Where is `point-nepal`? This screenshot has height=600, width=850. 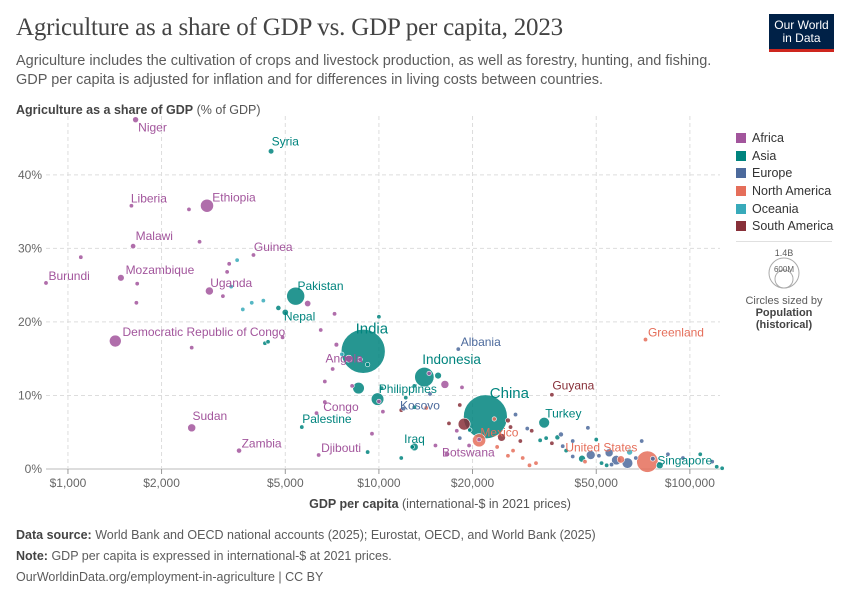
point-nepal is located at coordinates (285, 312).